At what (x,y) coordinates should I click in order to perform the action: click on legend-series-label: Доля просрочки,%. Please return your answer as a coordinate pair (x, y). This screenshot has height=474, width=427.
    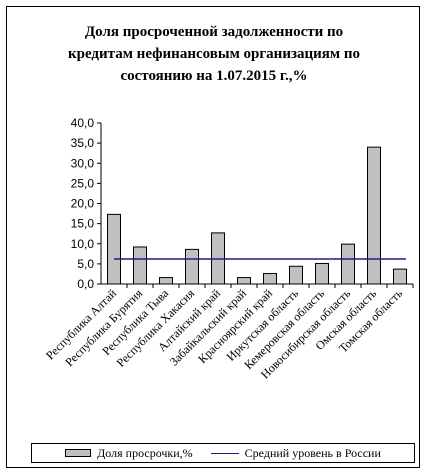
    Looking at the image, I should click on (145, 452).